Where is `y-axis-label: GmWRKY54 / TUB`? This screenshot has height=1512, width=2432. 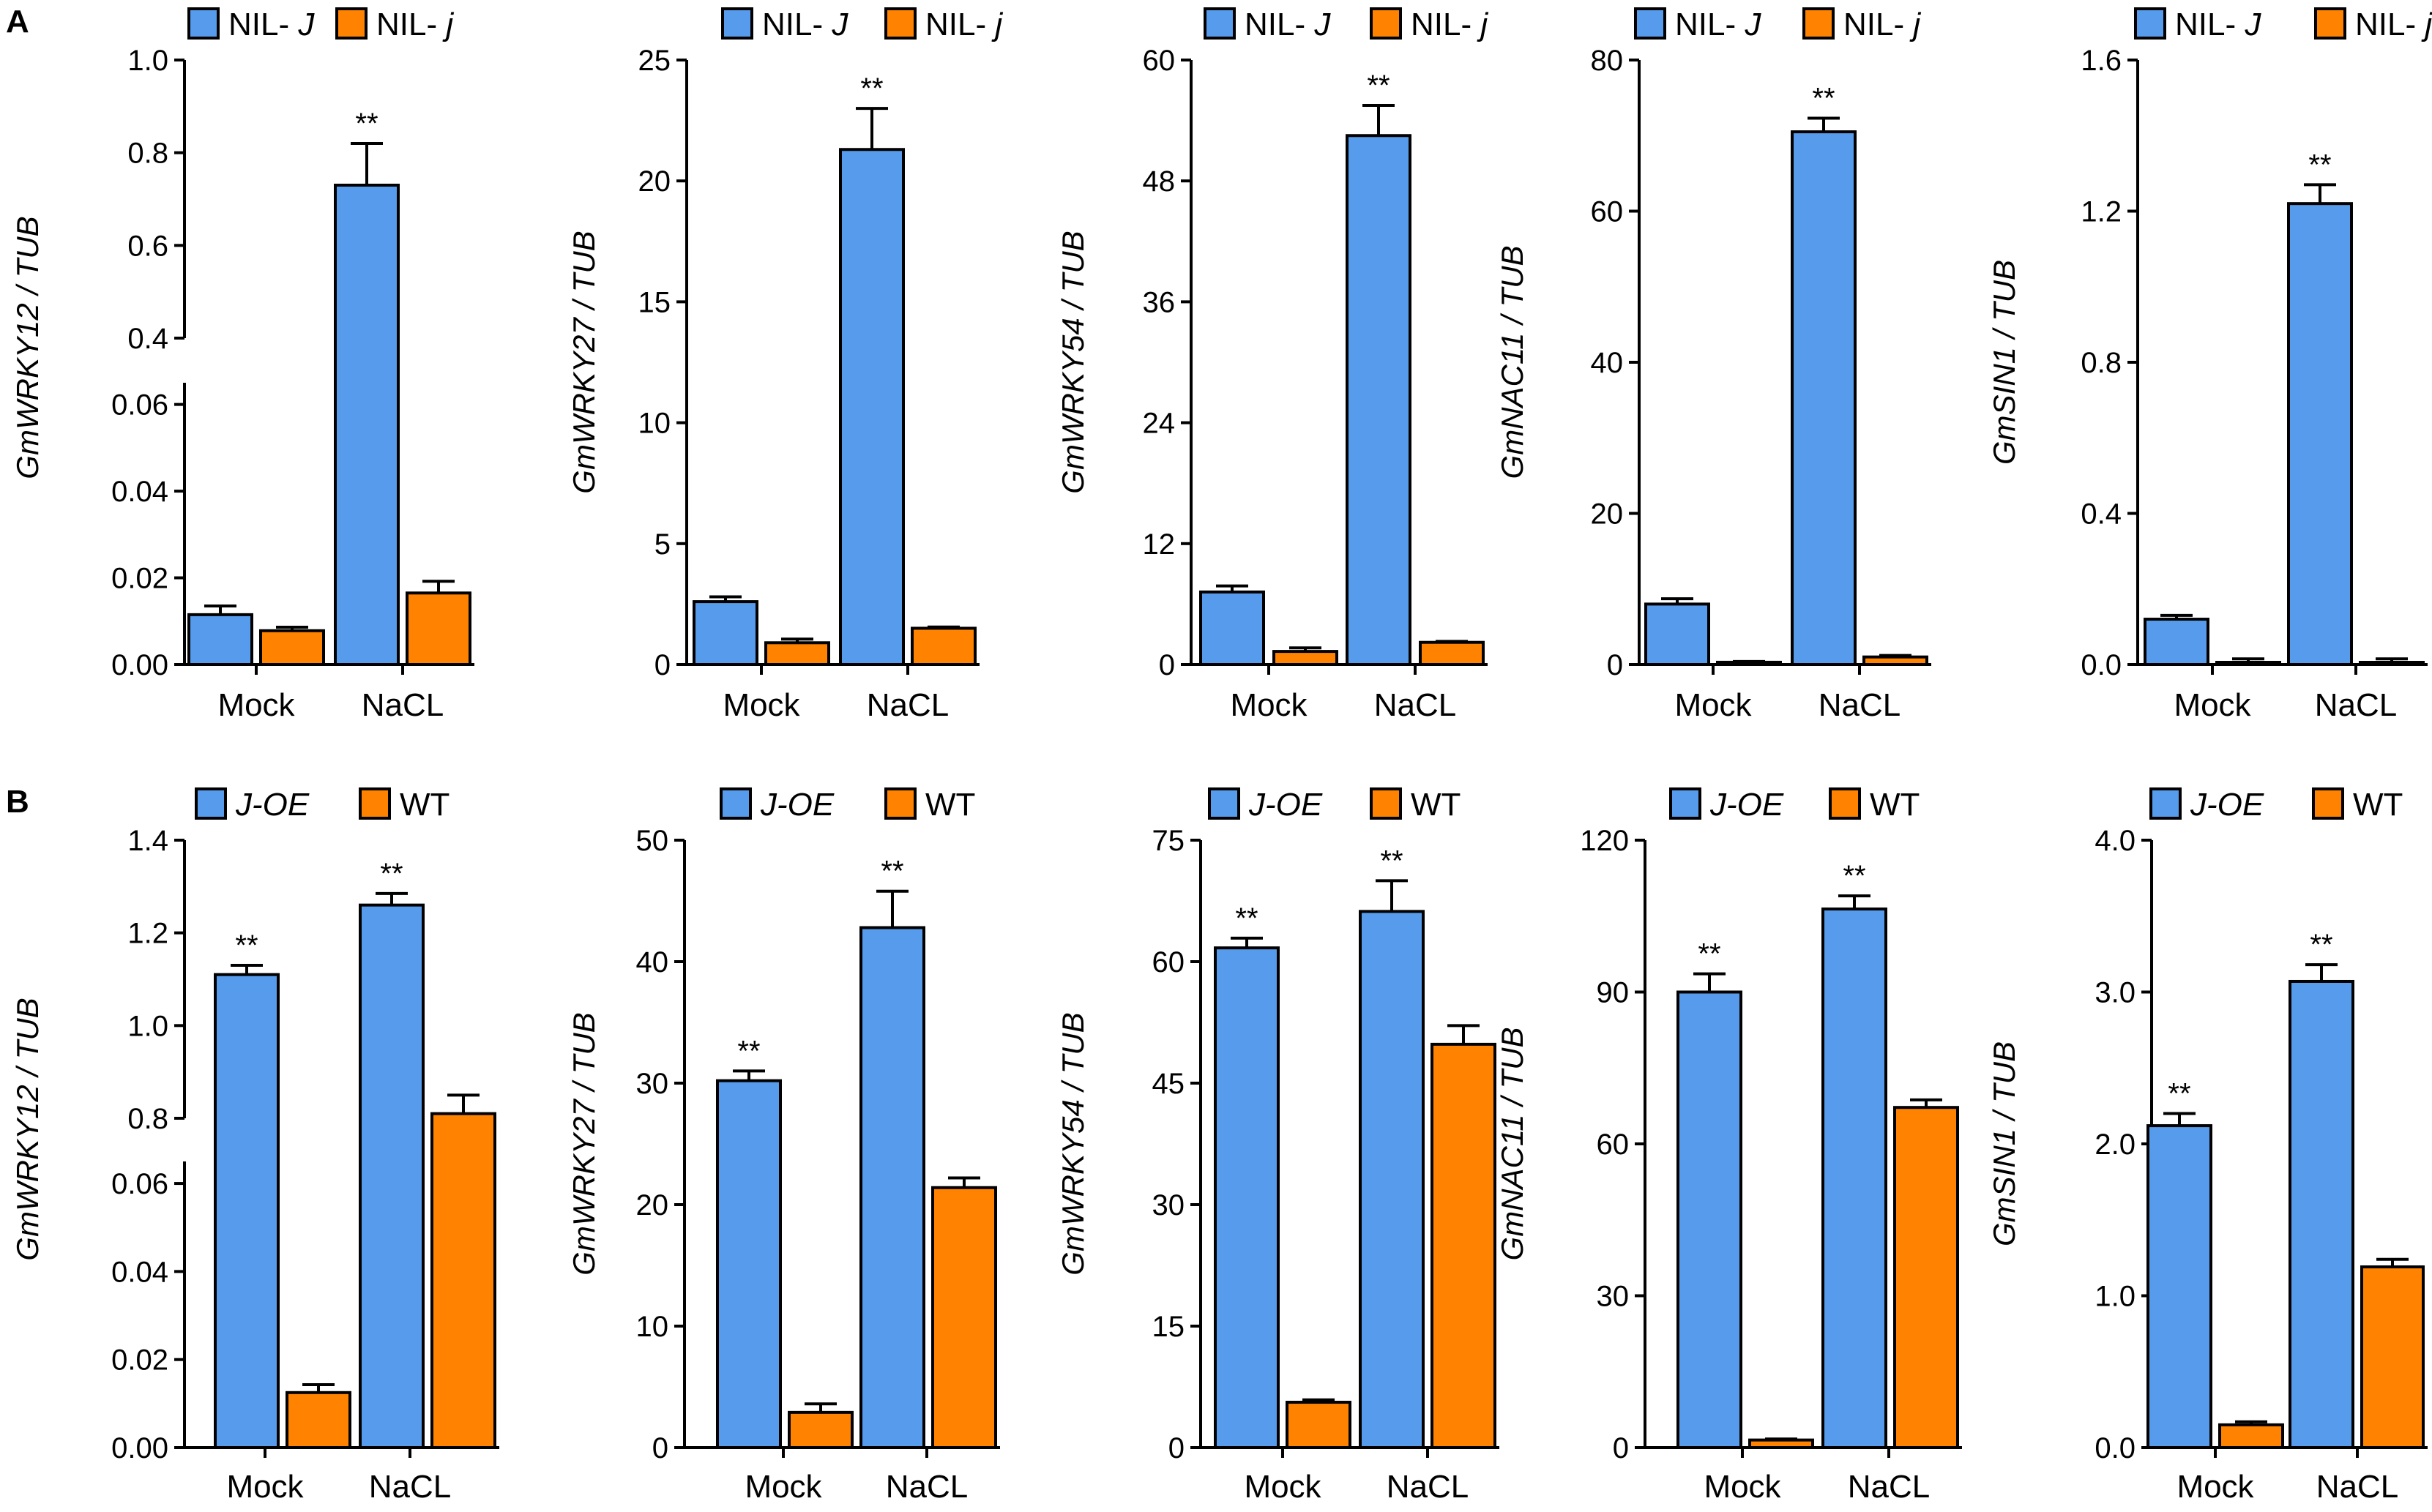
y-axis-label: GmWRKY54 / TUB is located at coordinates (1073, 1143).